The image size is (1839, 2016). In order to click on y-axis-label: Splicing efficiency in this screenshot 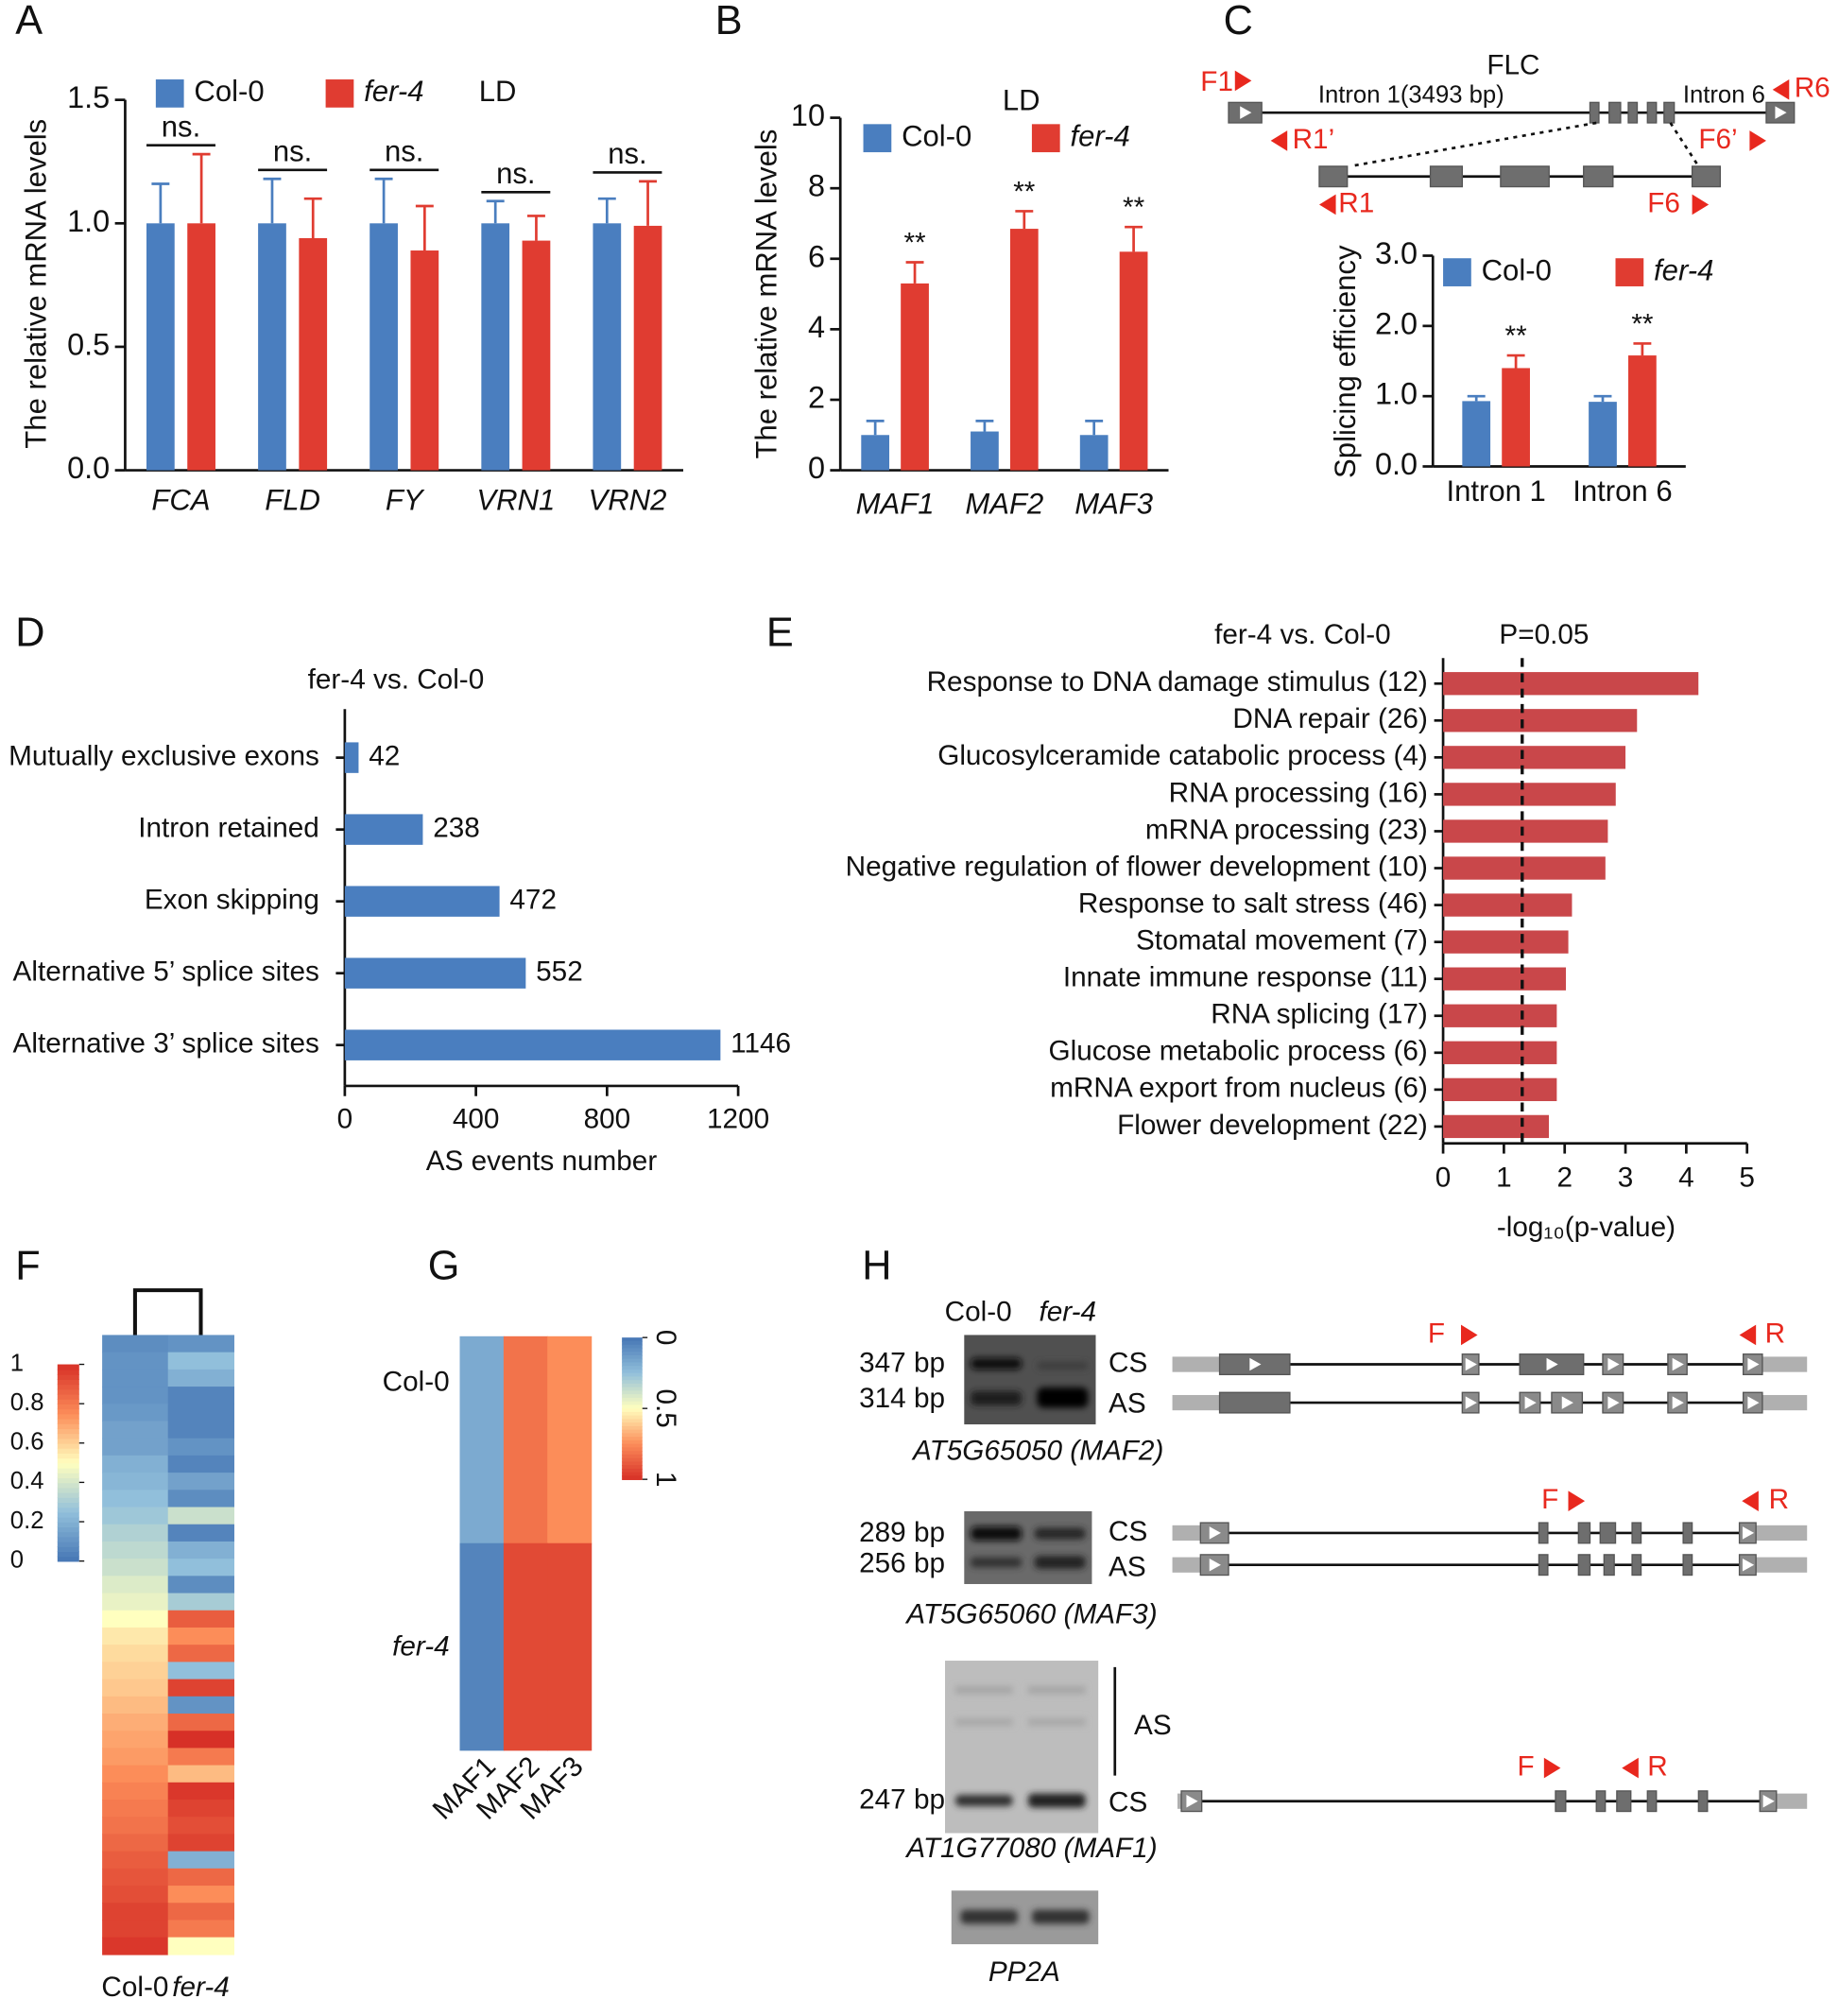, I will do `click(1345, 361)`.